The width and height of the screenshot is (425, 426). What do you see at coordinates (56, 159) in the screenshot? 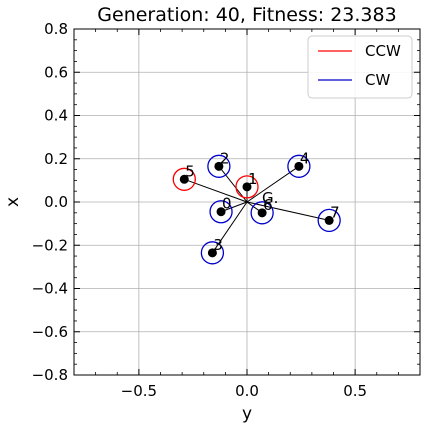
I see `y-tick-label: 0.2` at bounding box center [56, 159].